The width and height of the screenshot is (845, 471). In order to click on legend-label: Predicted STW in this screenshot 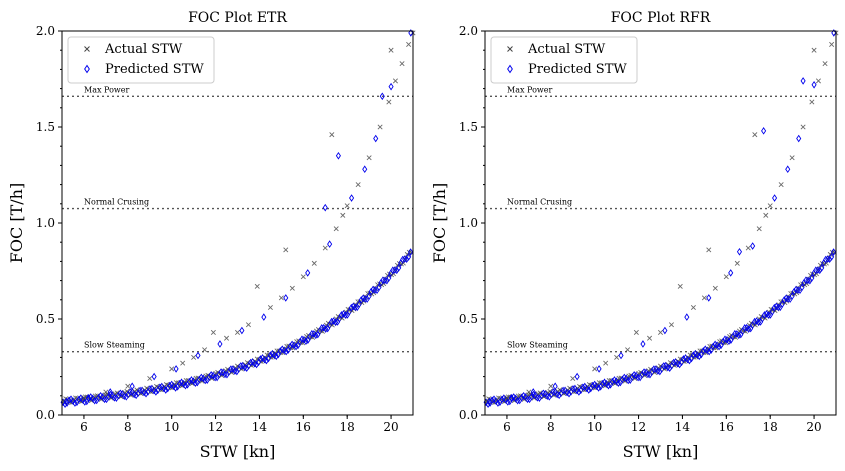, I will do `click(154, 69)`.